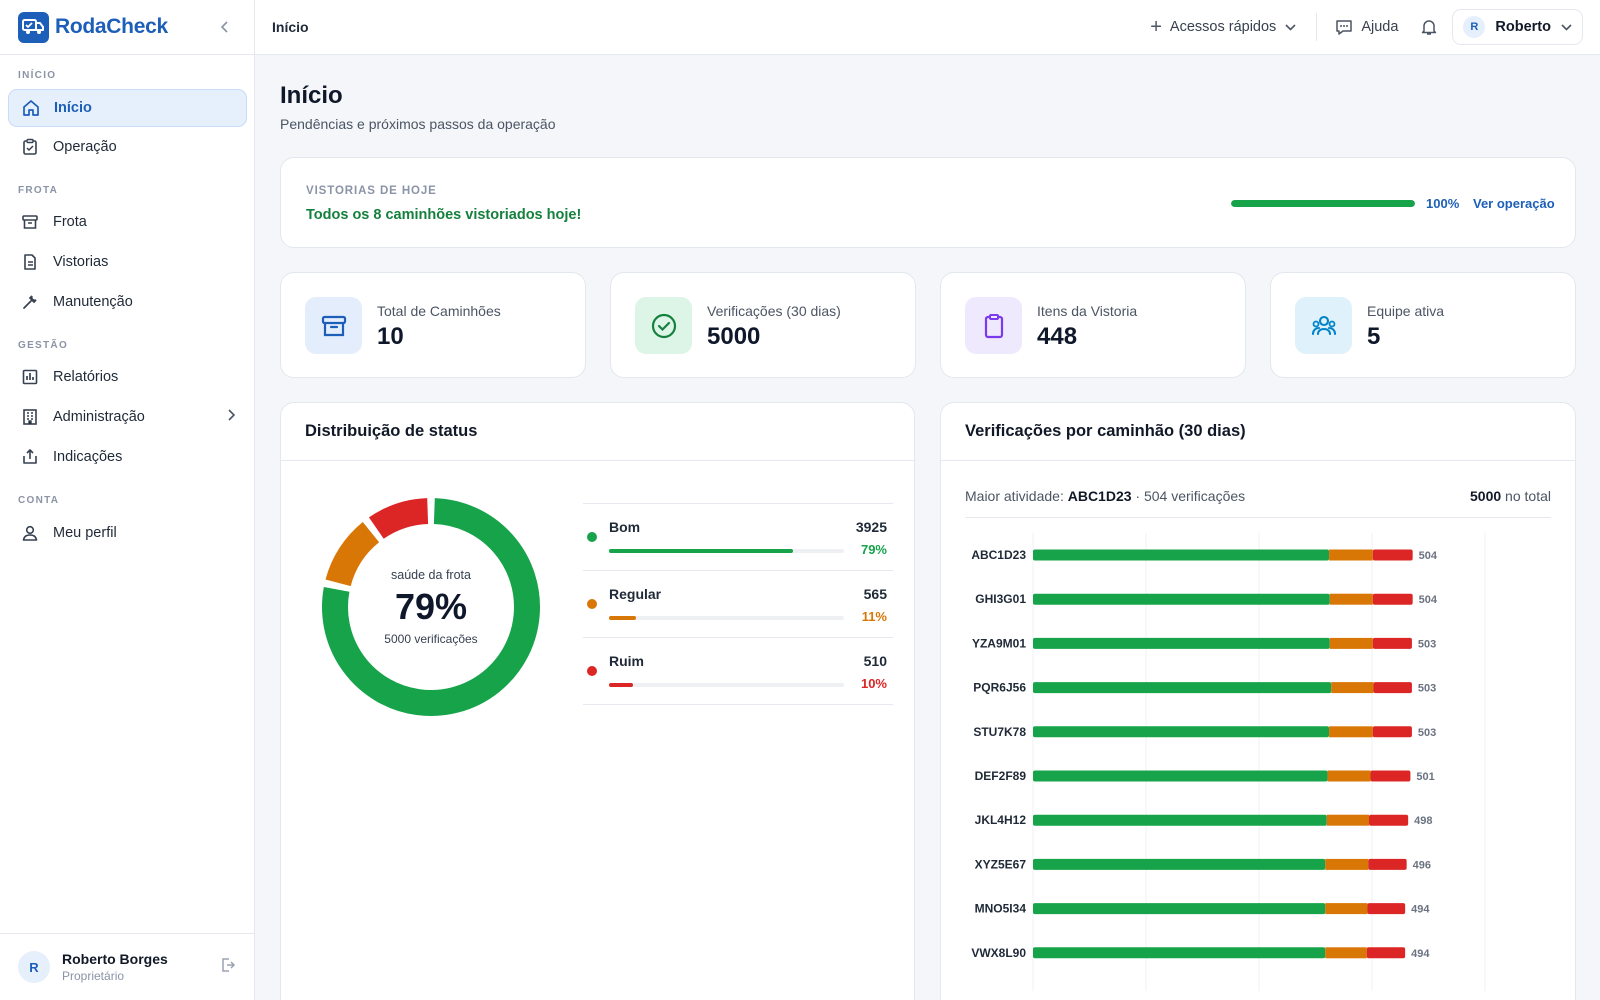 This screenshot has height=1000, width=1600. I want to click on help-button: Ajuda, so click(1366, 27).